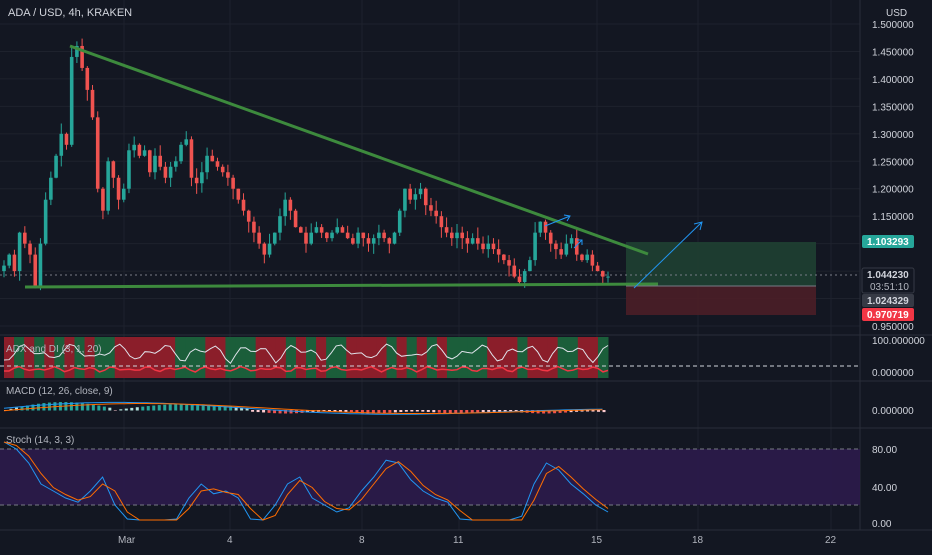 This screenshot has width=932, height=555. I want to click on adx-title: ADX and DI (3, 1, 20), so click(54, 349).